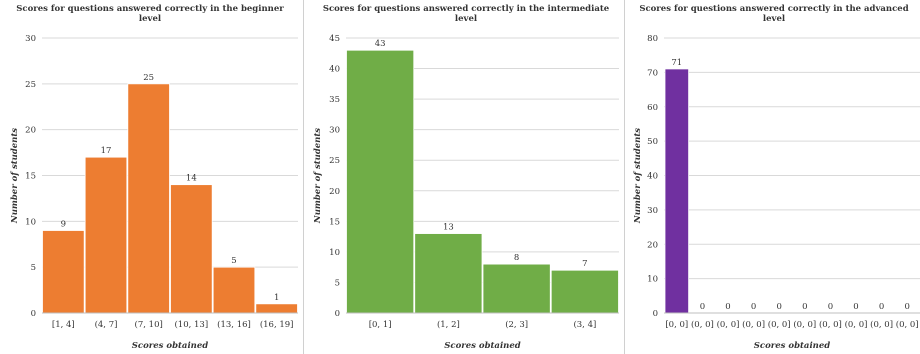 This screenshot has height=354, width=920. What do you see at coordinates (334, 39) in the screenshot?
I see `y-tick-label: 45` at bounding box center [334, 39].